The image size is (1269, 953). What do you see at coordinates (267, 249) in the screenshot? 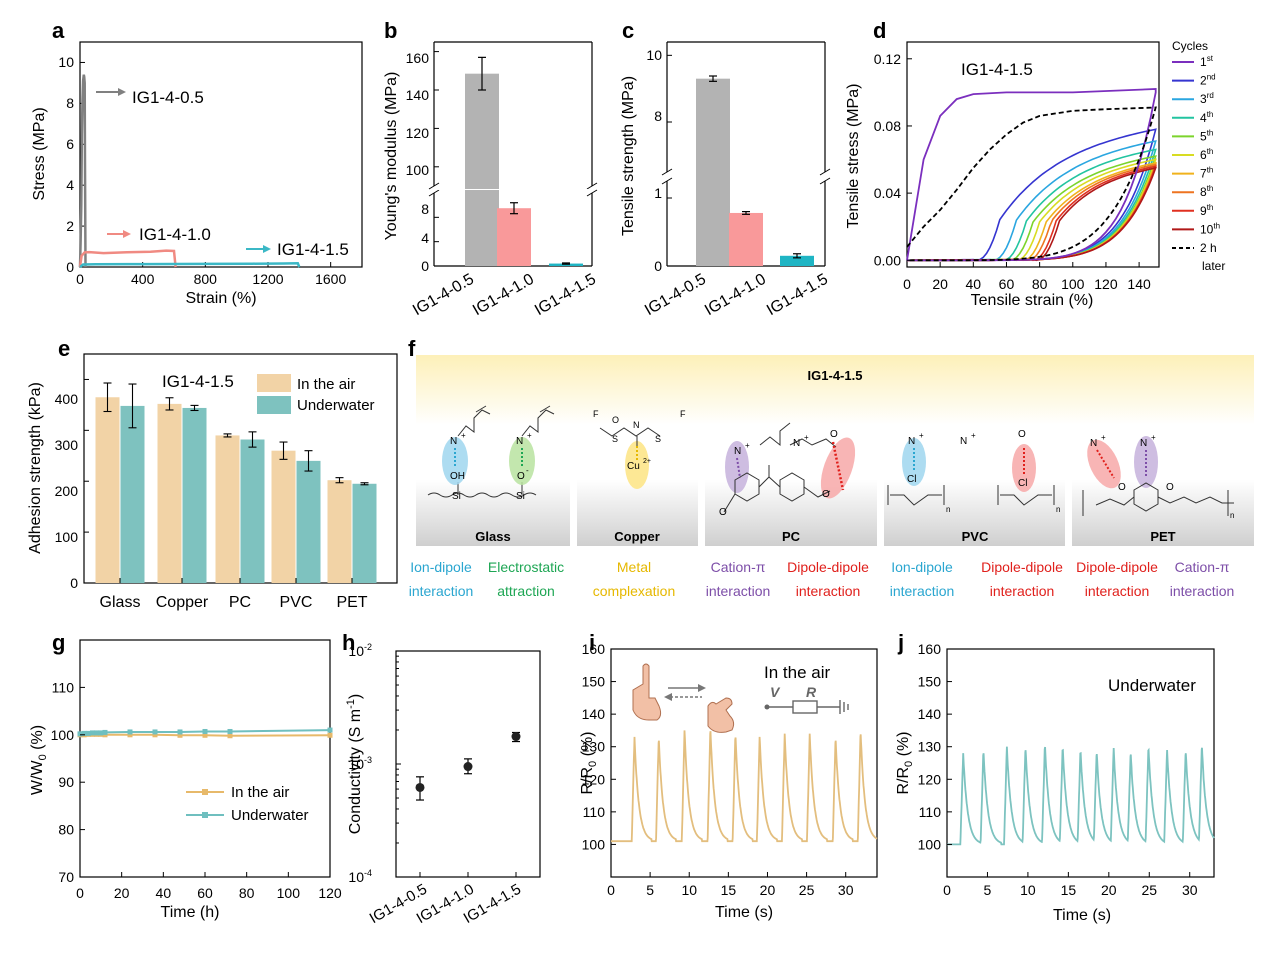
I see `panel-a-arrowhead-1.5` at bounding box center [267, 249].